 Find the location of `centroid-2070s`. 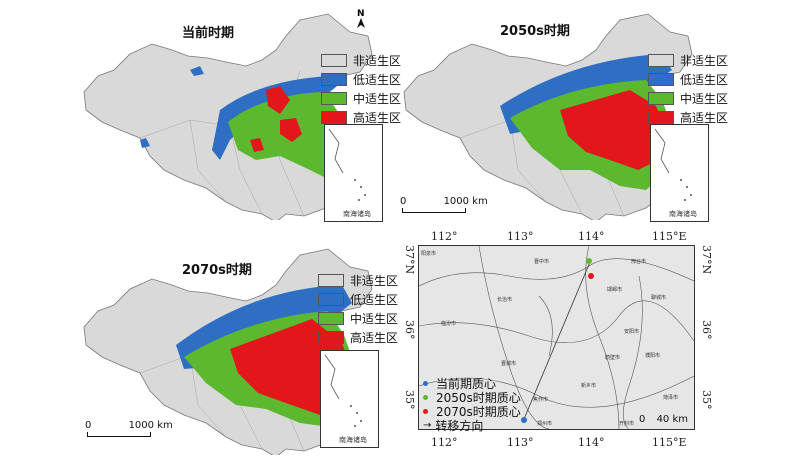

centroid-2070s is located at coordinates (591, 276).